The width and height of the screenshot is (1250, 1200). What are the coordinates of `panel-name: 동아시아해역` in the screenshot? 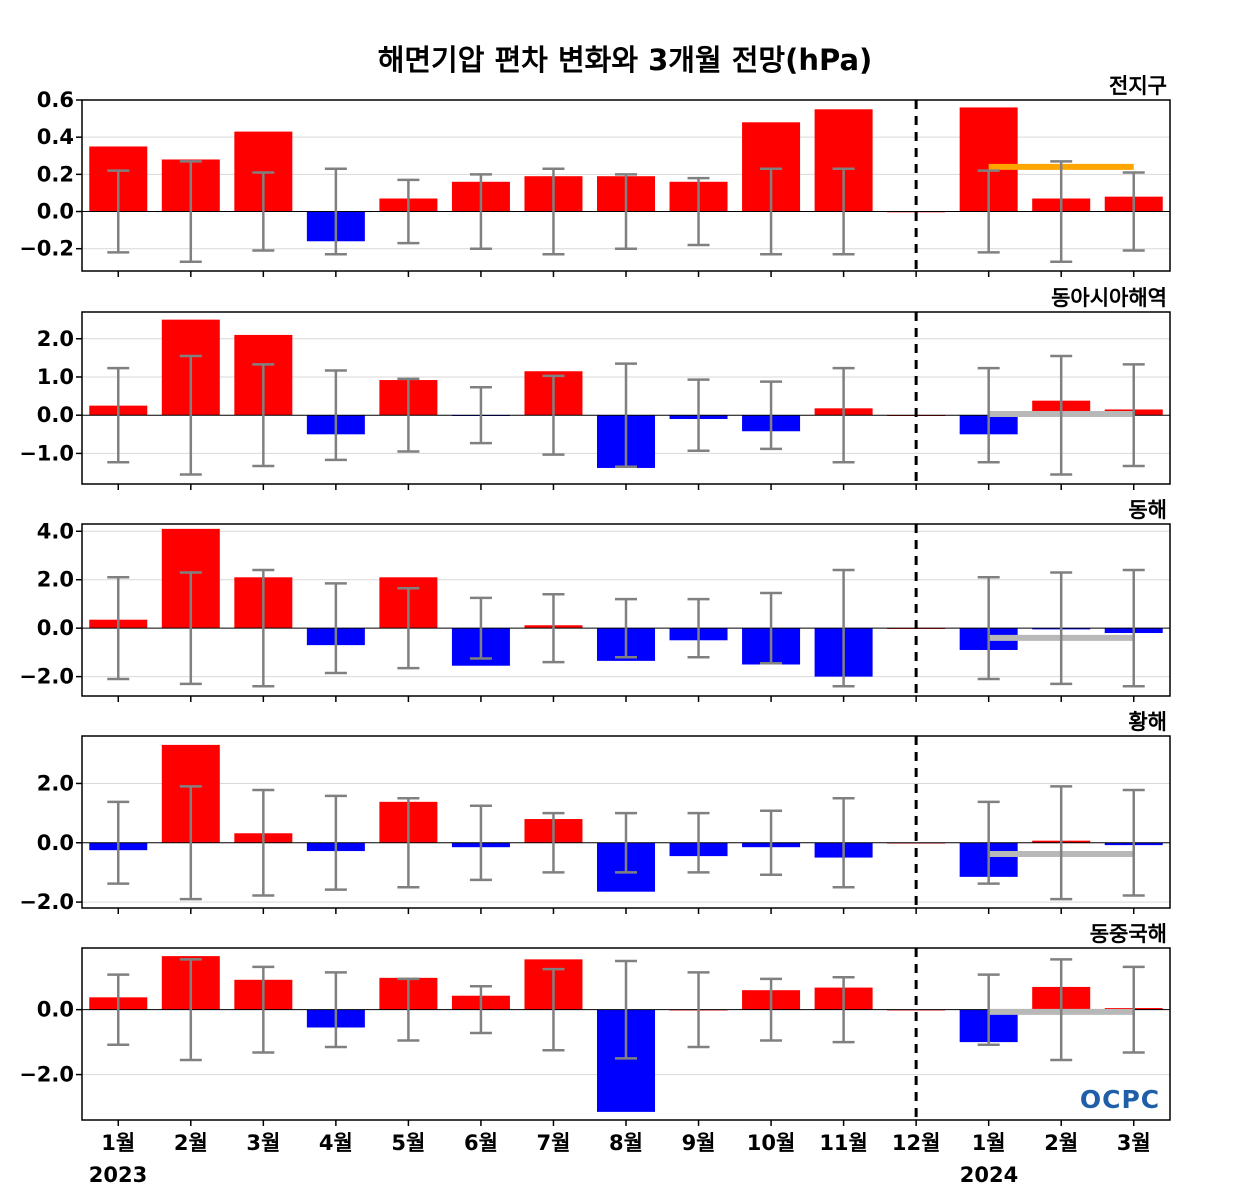 It's located at (1109, 298).